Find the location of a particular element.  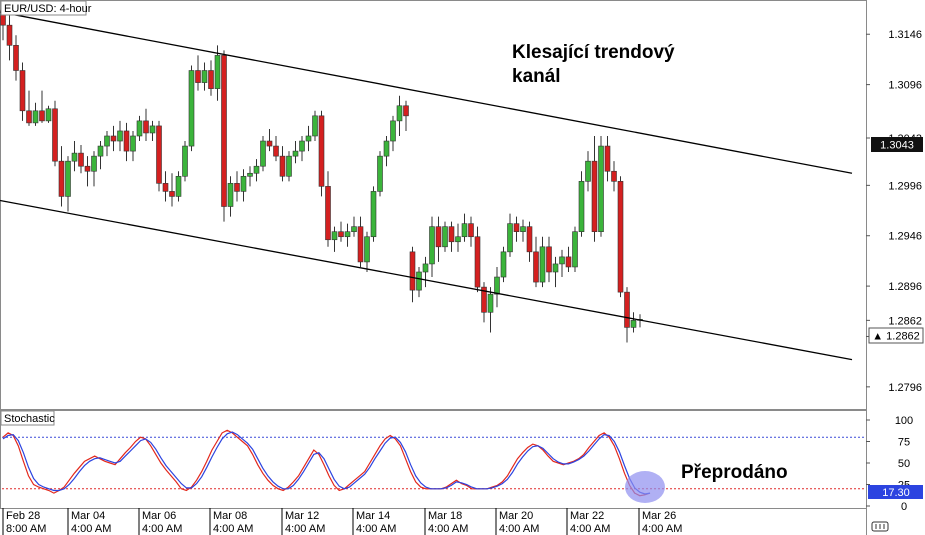

time-date-label: Mar 14 is located at coordinates (373, 516).